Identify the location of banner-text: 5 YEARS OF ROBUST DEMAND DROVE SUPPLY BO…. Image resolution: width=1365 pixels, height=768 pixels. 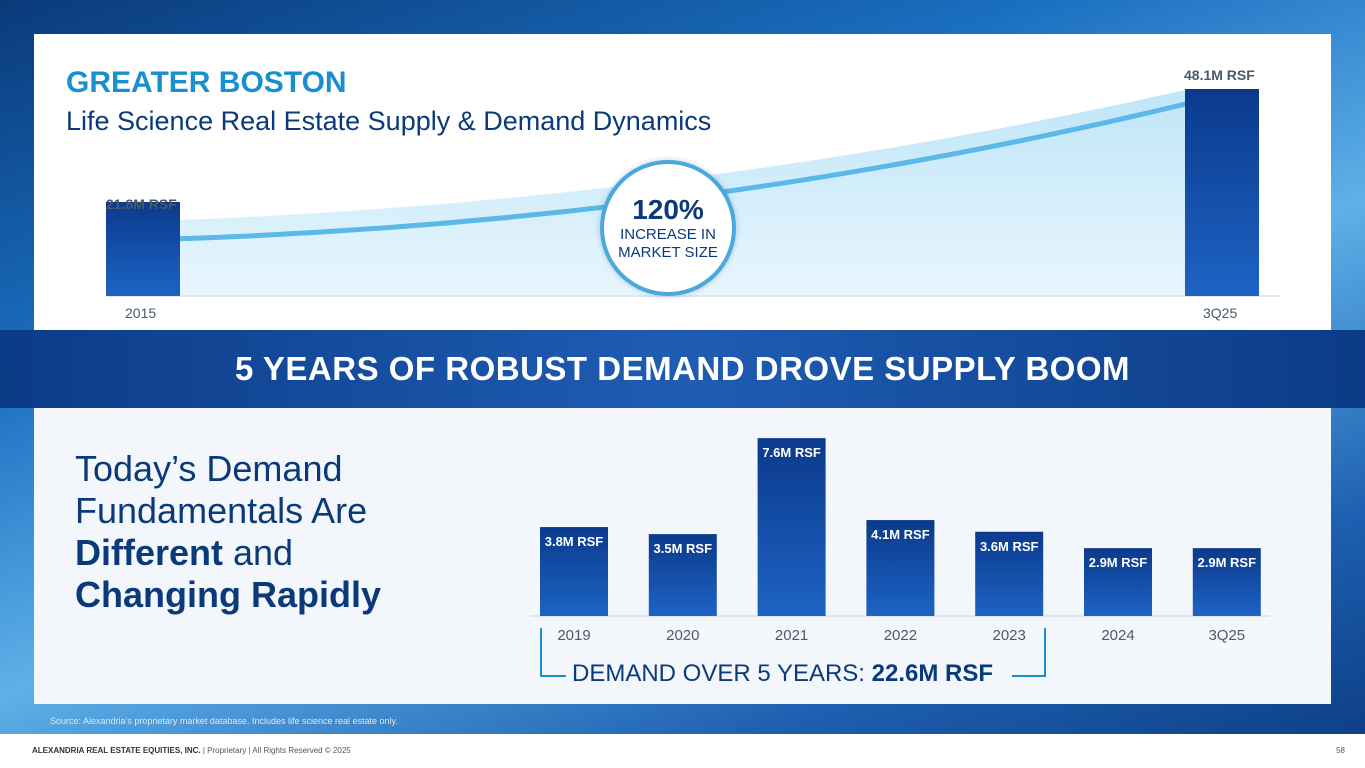
(682, 368).